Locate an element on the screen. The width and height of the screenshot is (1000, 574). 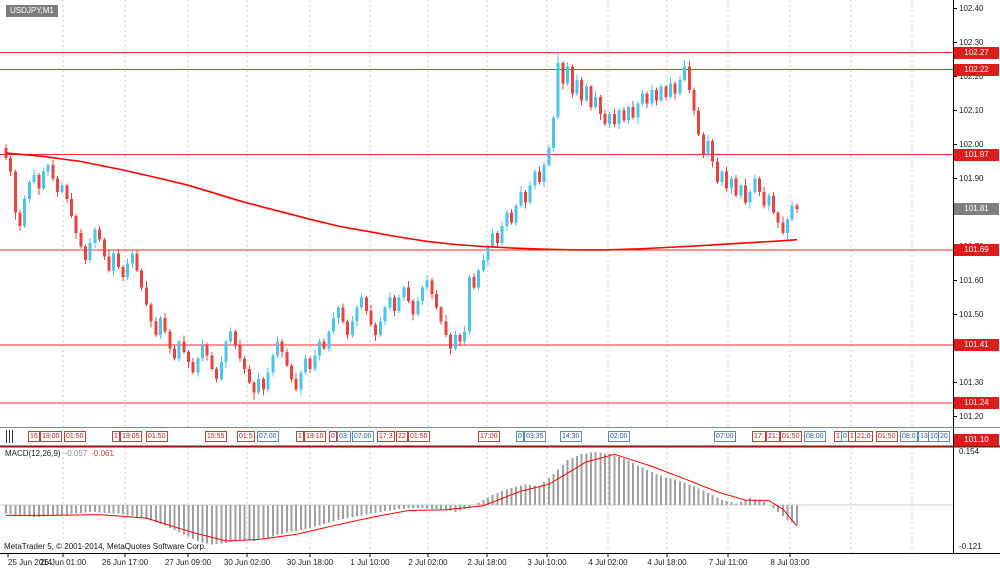
trade-marker-tag: 15:55 is located at coordinates (216, 436).